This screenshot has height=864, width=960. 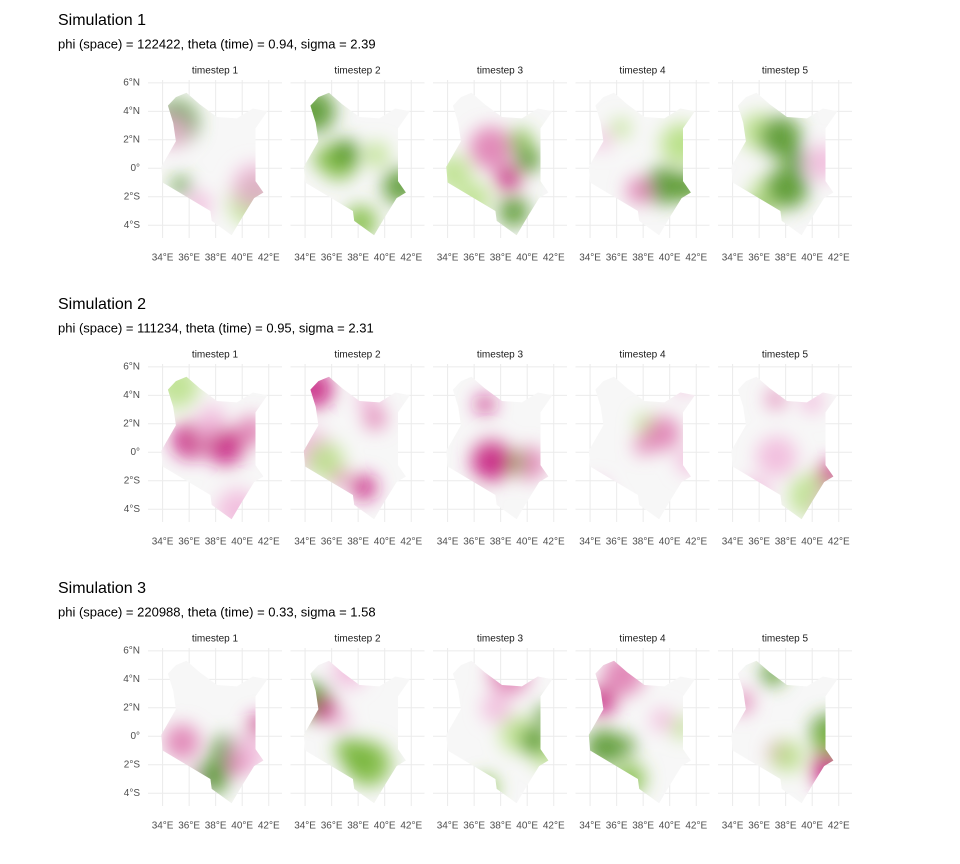 I want to click on chart-title: Simulation 3, so click(x=102, y=588).